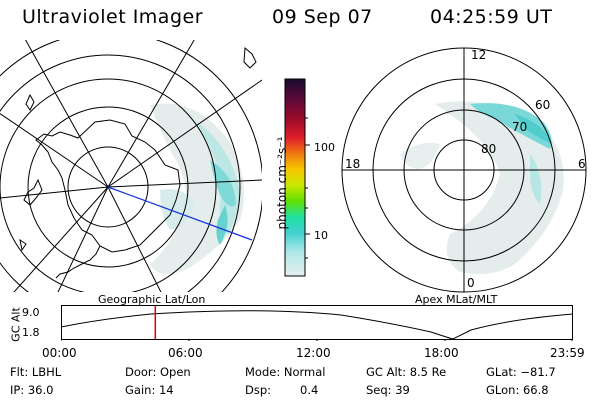  I want to click on timeline-xtick-2: 12:00, so click(313, 353).